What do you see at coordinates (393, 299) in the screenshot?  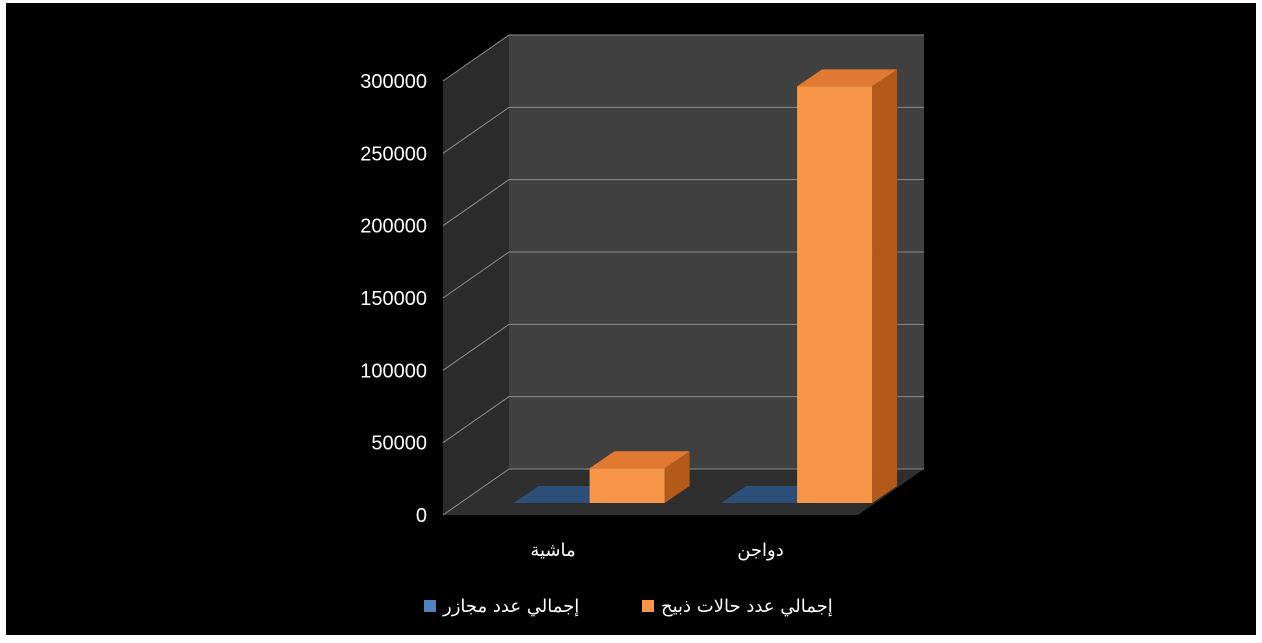 I see `y-tick-label: 150000` at bounding box center [393, 299].